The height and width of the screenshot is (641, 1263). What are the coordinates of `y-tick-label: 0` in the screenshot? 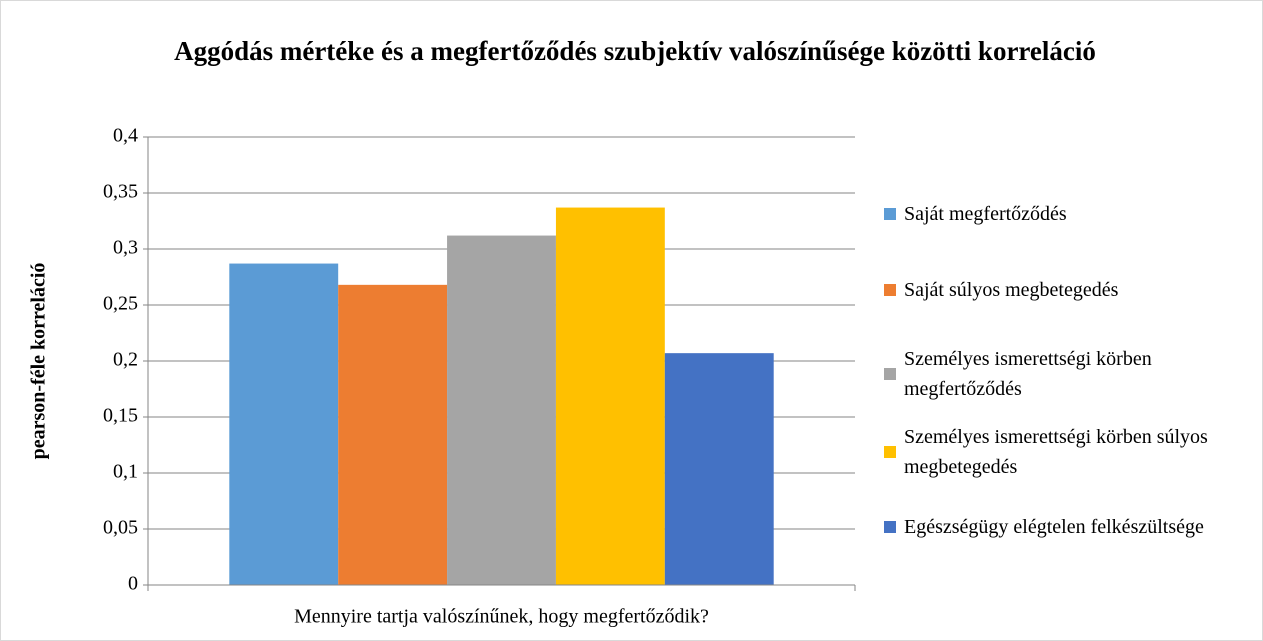 It's located at (133, 584).